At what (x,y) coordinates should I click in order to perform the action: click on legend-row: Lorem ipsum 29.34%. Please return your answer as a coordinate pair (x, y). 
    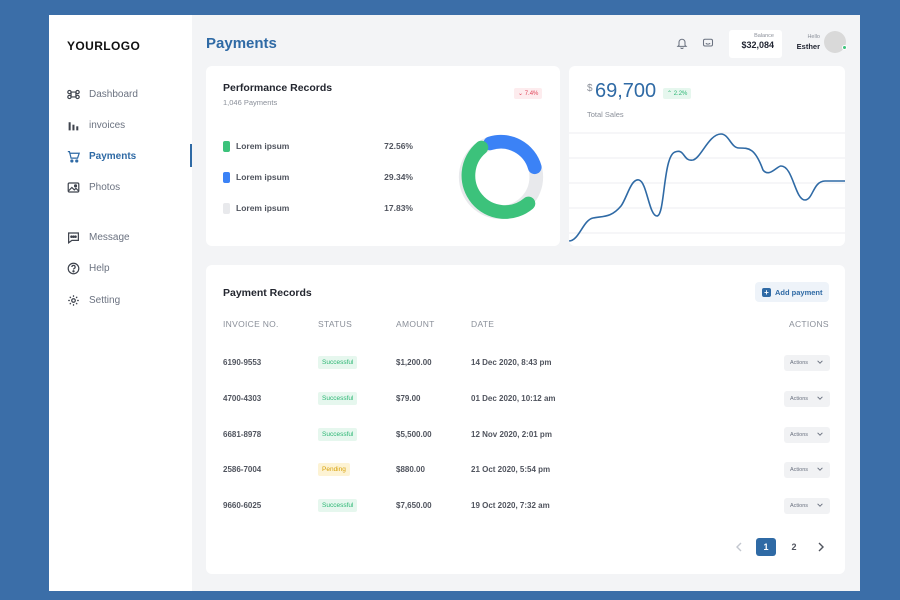
    Looking at the image, I should click on (318, 177).